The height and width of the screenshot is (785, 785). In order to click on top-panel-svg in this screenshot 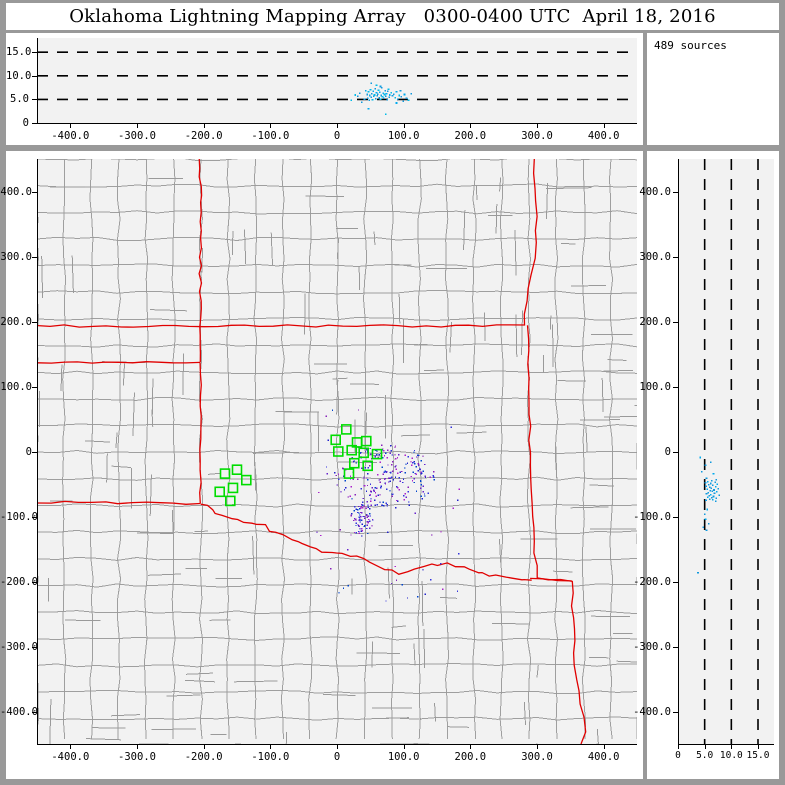, I will do `click(337, 83)`.